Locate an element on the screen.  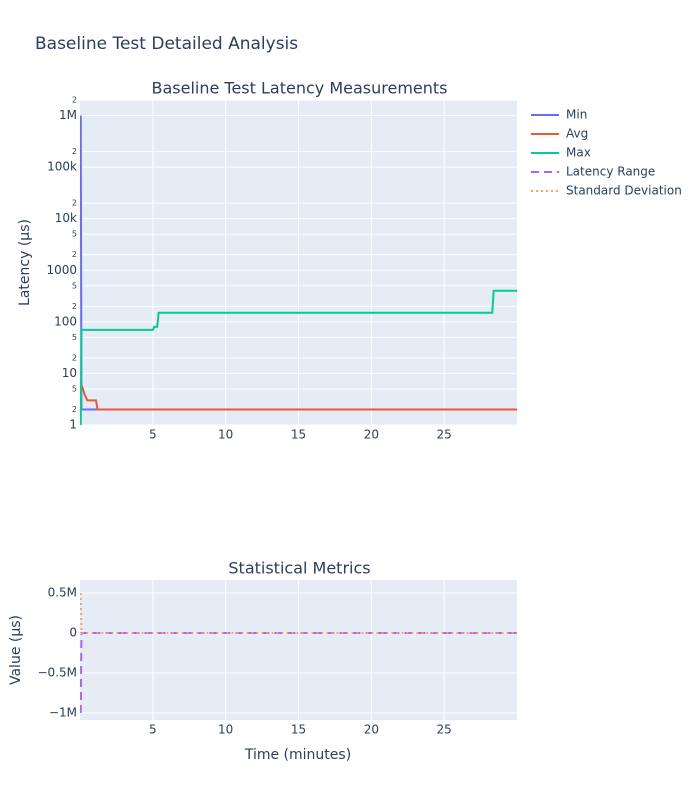
legend-label: Avg is located at coordinates (577, 134).